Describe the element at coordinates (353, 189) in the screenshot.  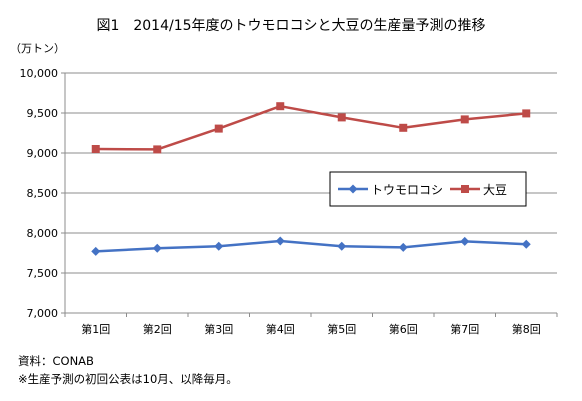
I see `legend-marker-corn` at that location.